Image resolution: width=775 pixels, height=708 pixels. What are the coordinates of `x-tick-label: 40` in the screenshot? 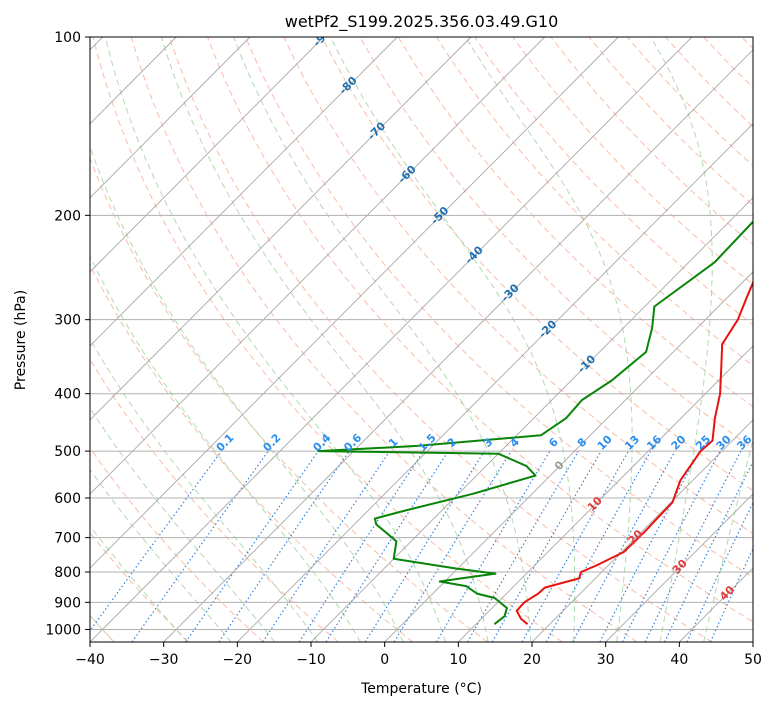 It's located at (679, 660).